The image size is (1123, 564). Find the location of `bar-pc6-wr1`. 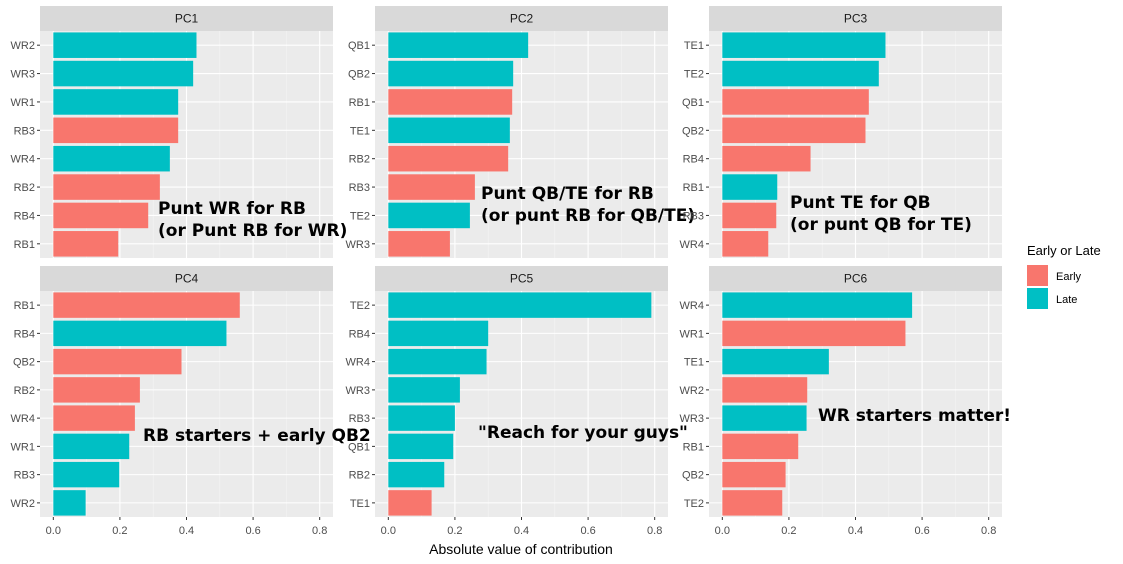

bar-pc6-wr1 is located at coordinates (814, 333).